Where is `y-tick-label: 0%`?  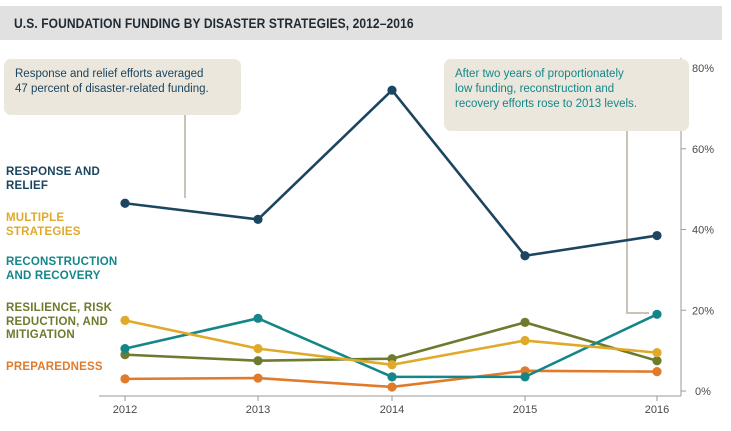
y-tick-label: 0% is located at coordinates (703, 392).